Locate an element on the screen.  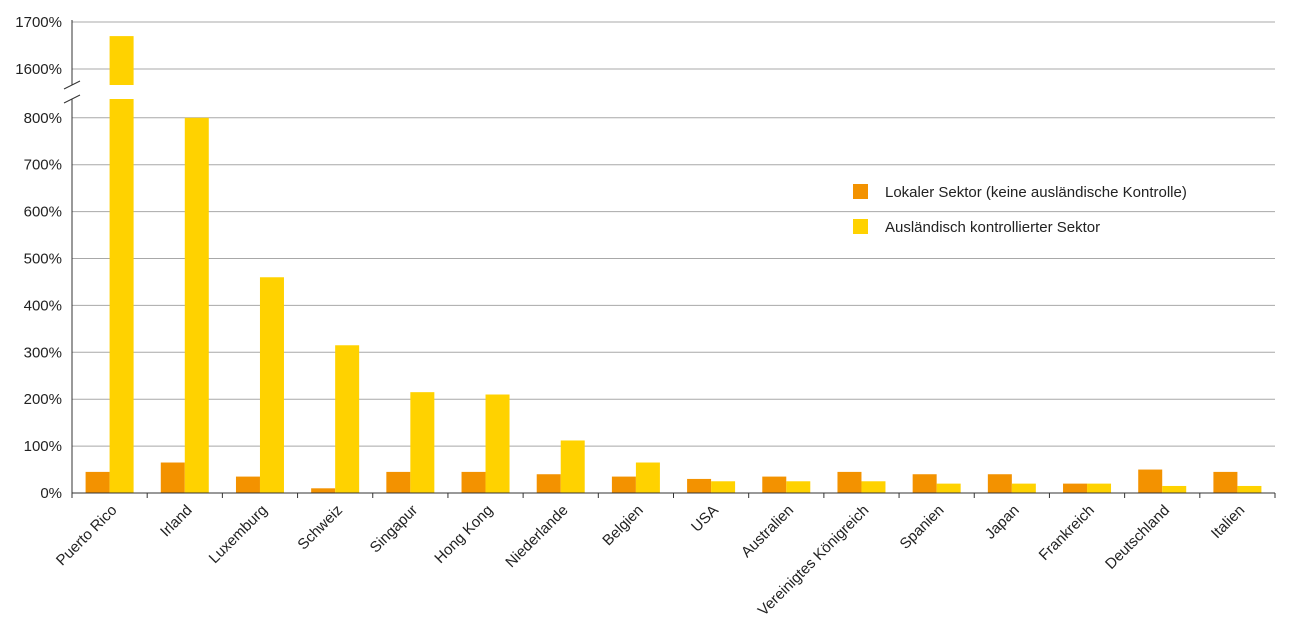
x-tick-label: Schweiz is located at coordinates (320, 528).